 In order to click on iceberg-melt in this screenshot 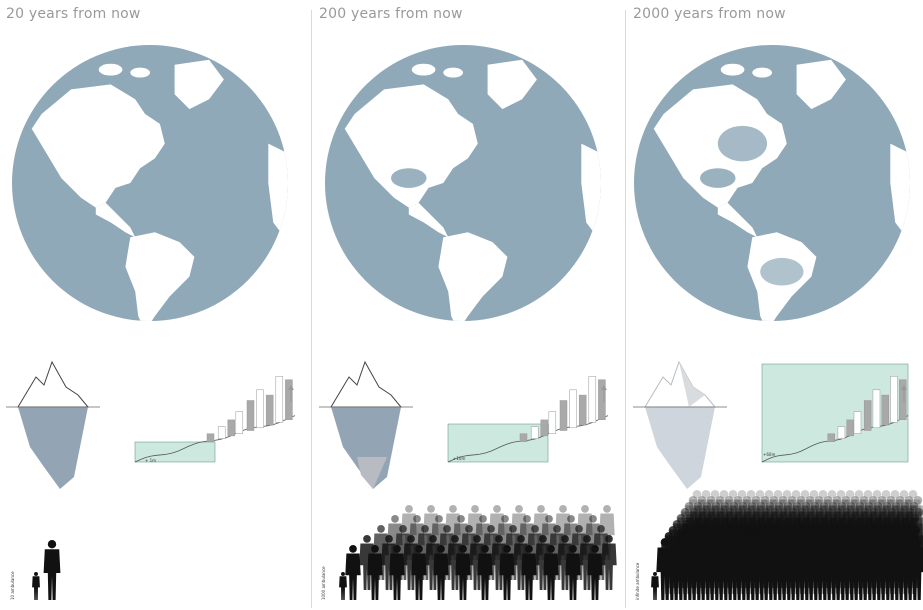, I will do `click(372, 473)`.